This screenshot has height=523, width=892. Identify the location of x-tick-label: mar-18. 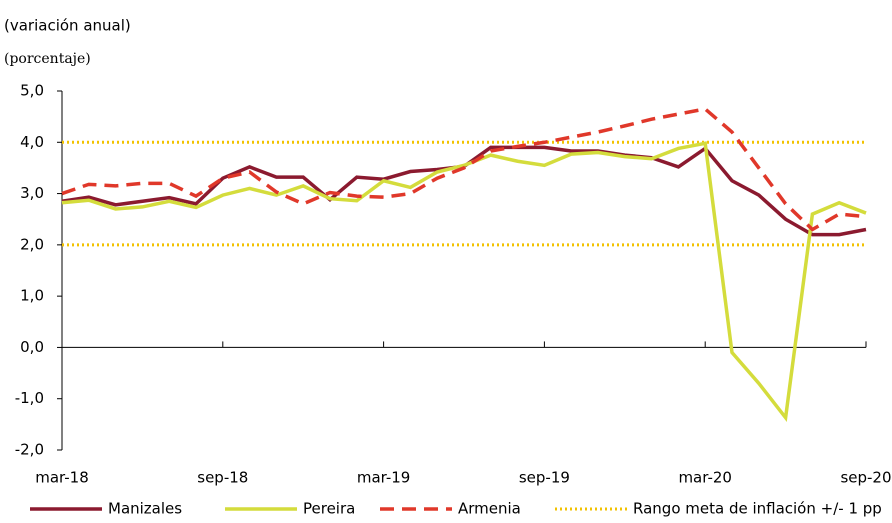
(62, 478).